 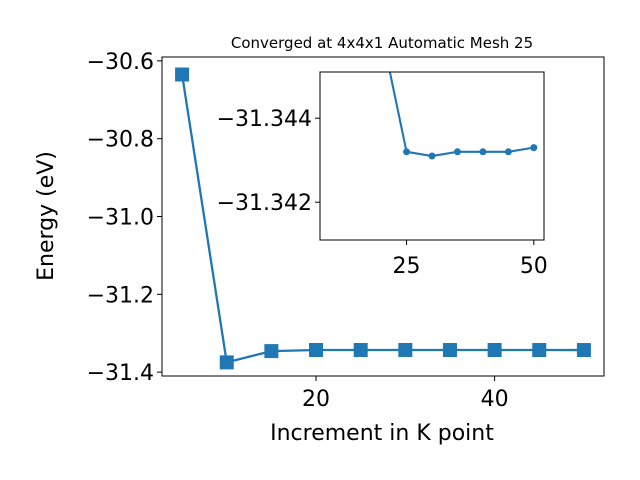 What do you see at coordinates (264, 203) in the screenshot?
I see `inset-y-tick-label: −31.342` at bounding box center [264, 203].